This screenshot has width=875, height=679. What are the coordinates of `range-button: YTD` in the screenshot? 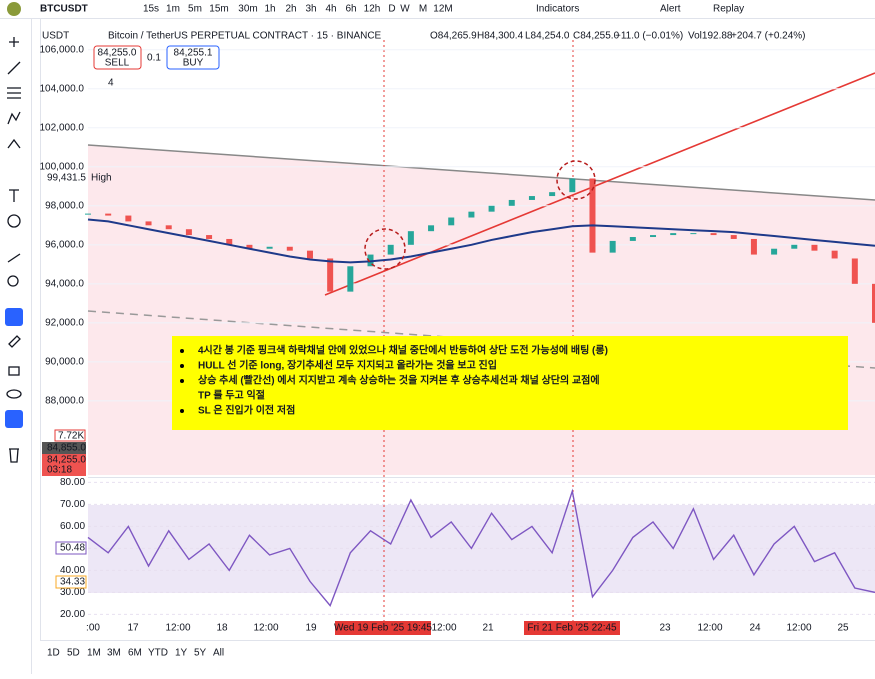 It's located at (158, 653).